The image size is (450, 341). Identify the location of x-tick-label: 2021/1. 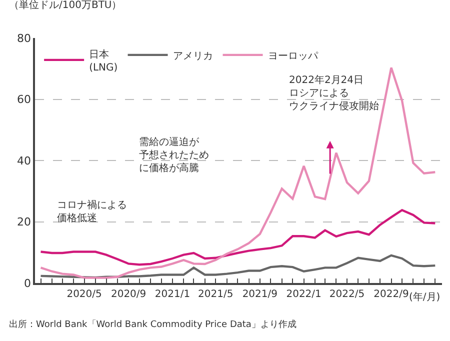
(172, 294).